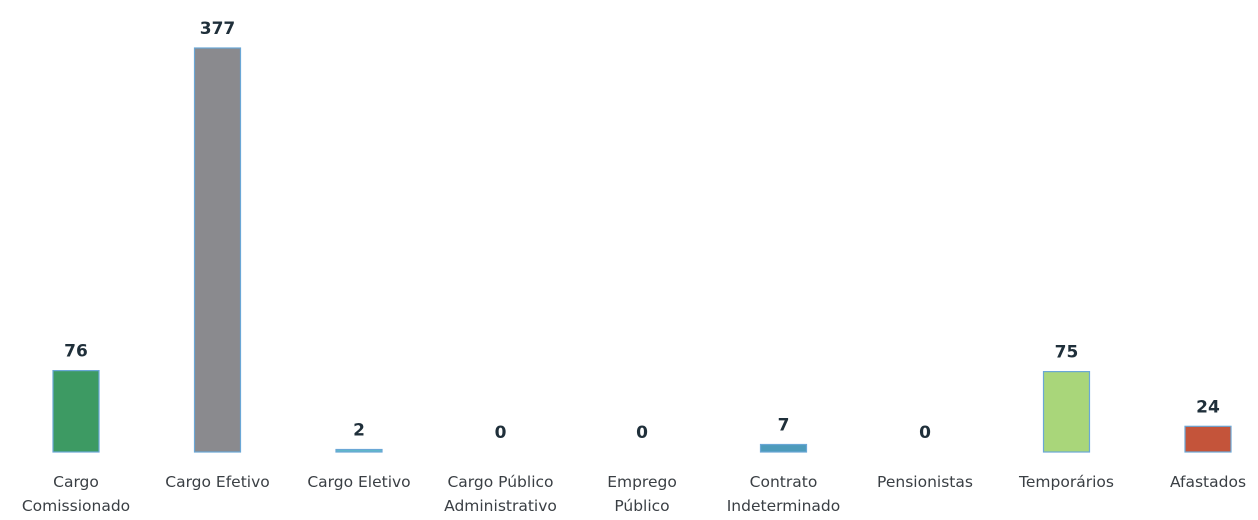  What do you see at coordinates (784, 494) in the screenshot?
I see `category-label-5: Contrato Indeterminado` at bounding box center [784, 494].